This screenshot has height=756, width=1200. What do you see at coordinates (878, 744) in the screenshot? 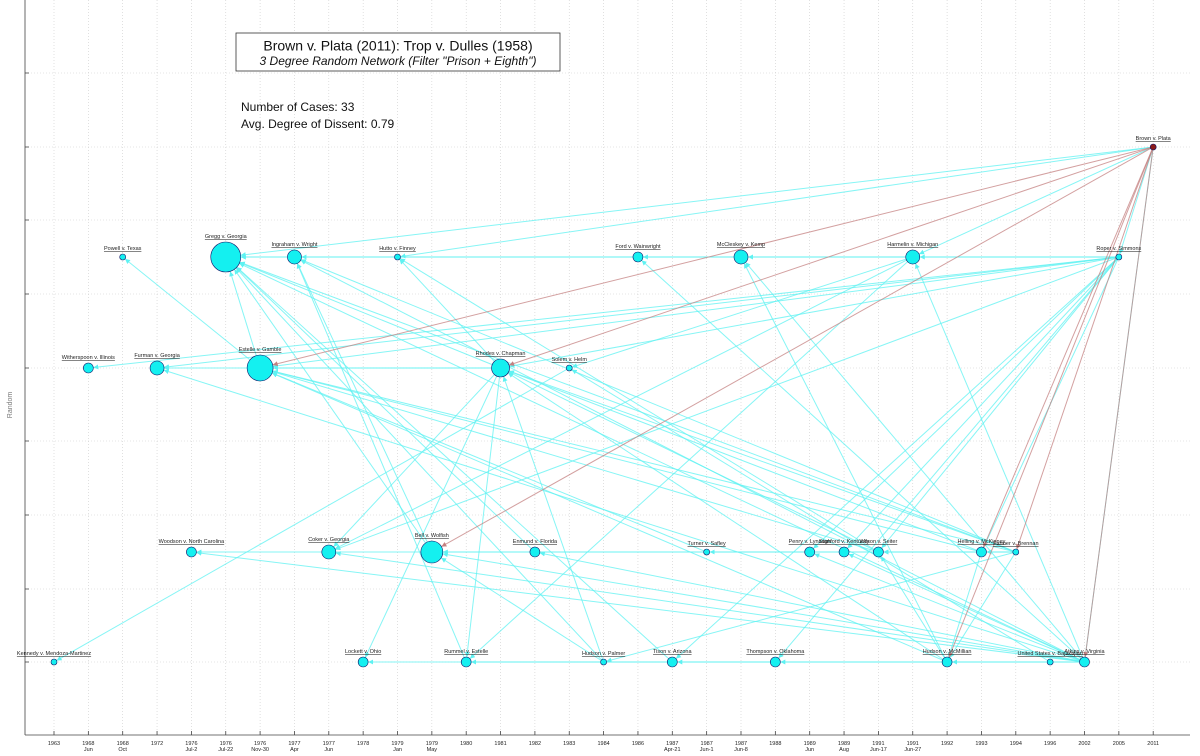
I see `x-tick-year: 1991` at bounding box center [878, 744].